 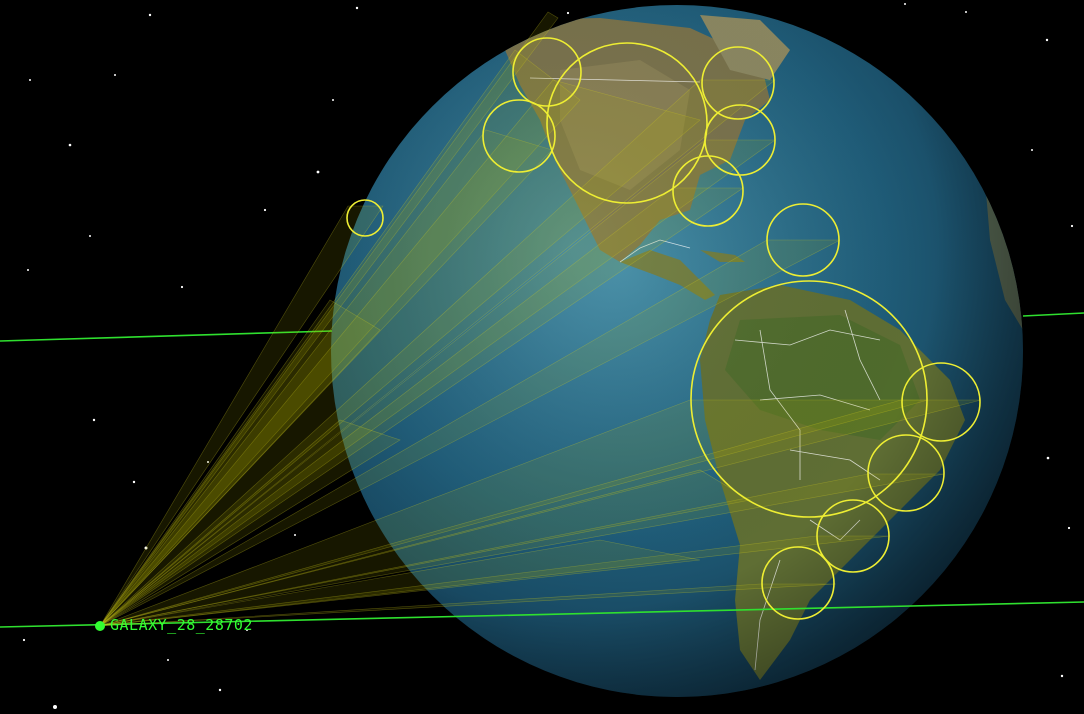 I want to click on satellite-label: GALAXY_28_28702, so click(x=181, y=625).